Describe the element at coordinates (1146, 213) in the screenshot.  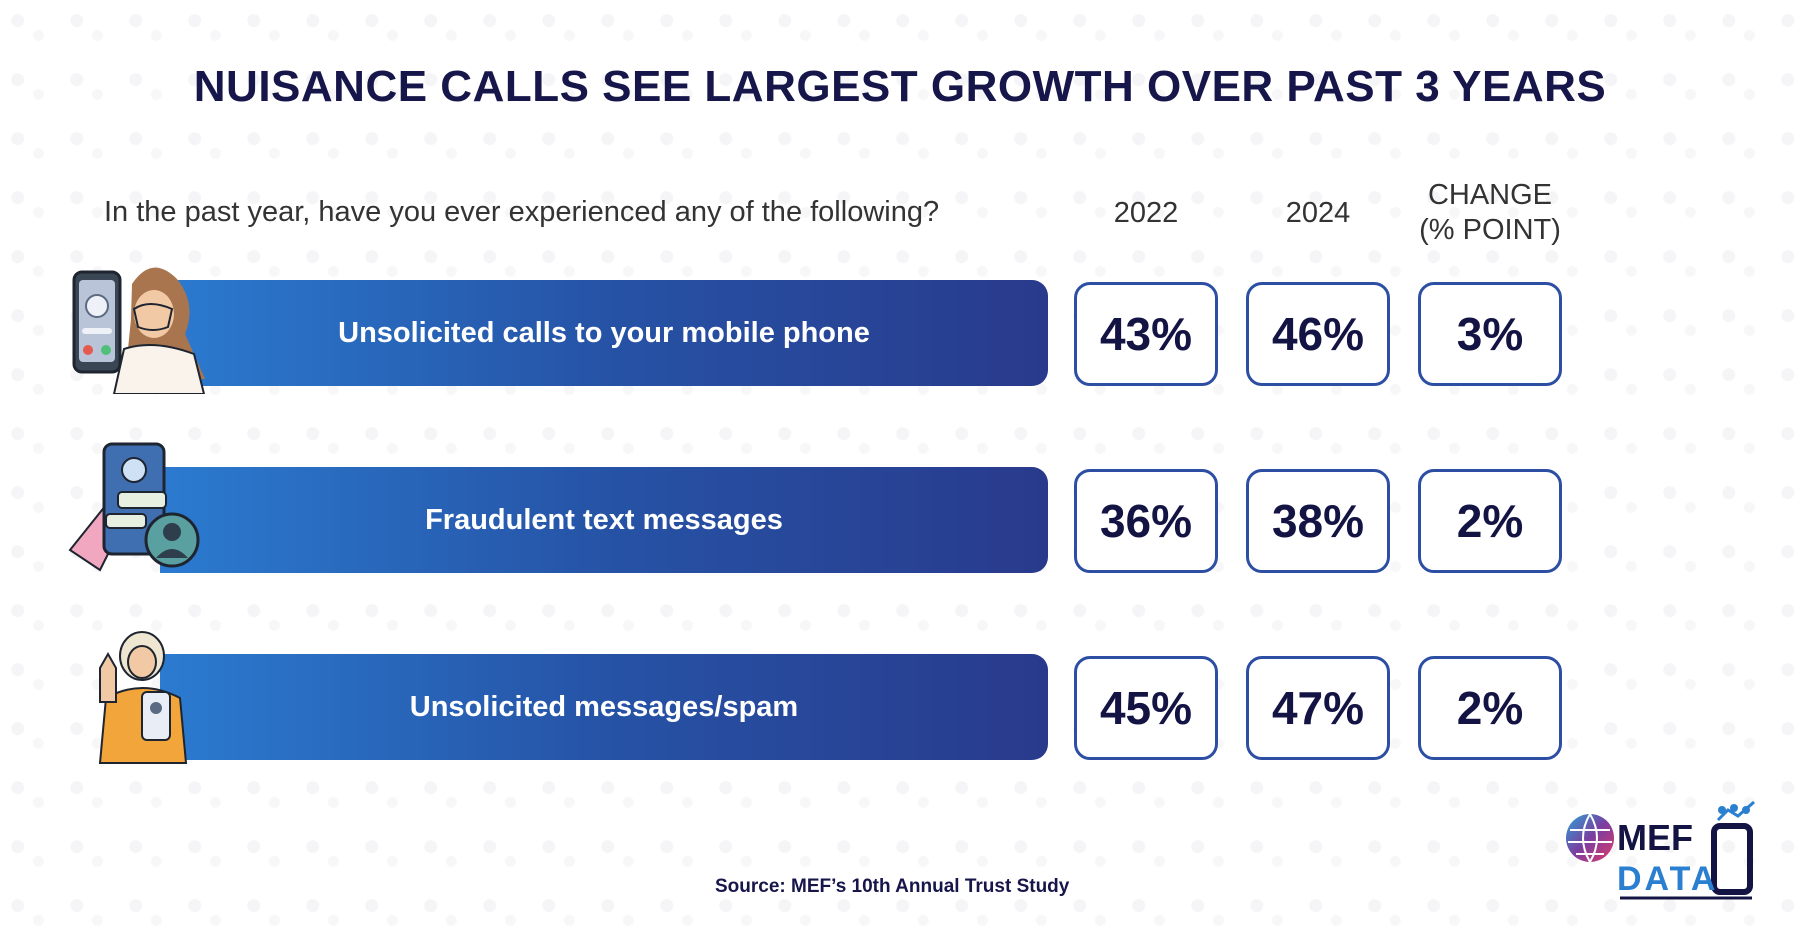
I see `column-header-2022: 2022` at that location.